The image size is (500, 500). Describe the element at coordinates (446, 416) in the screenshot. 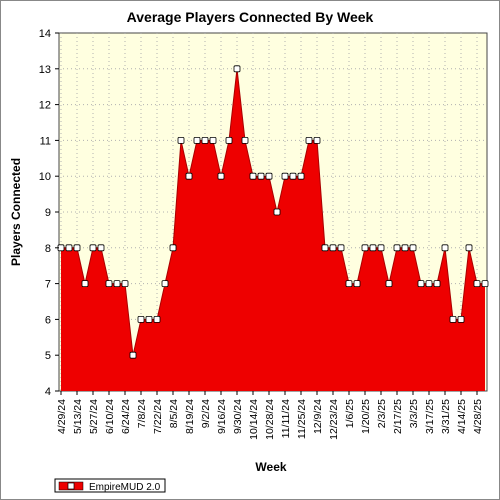

I see `x-tick-label: 3/31/25` at that location.